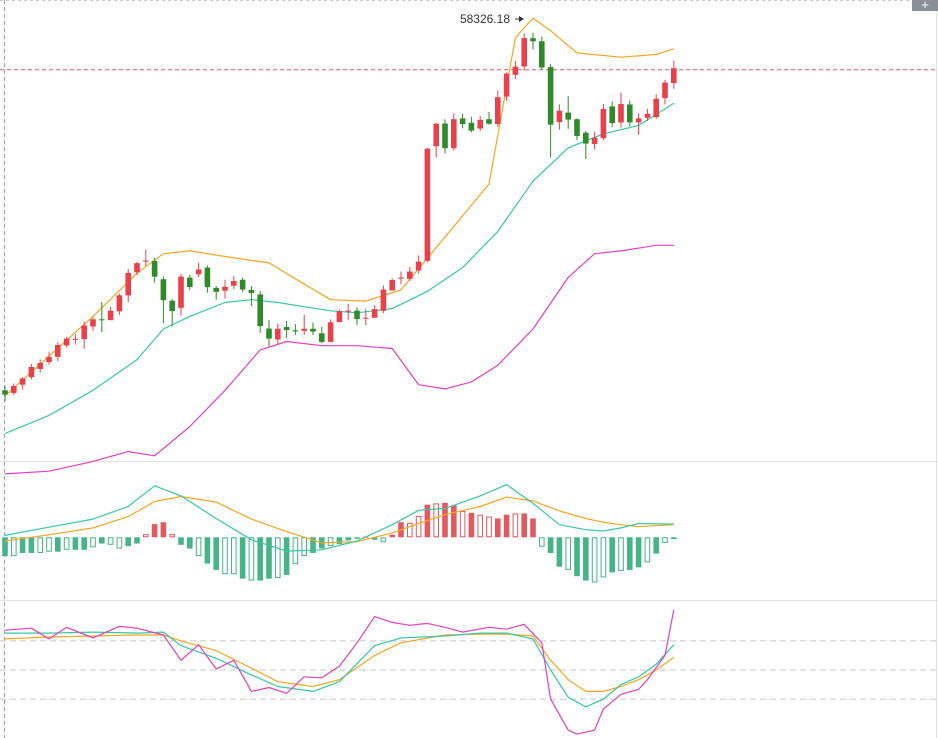 The width and height of the screenshot is (938, 738). I want to click on max-price-arrow-icon, so click(521, 19).